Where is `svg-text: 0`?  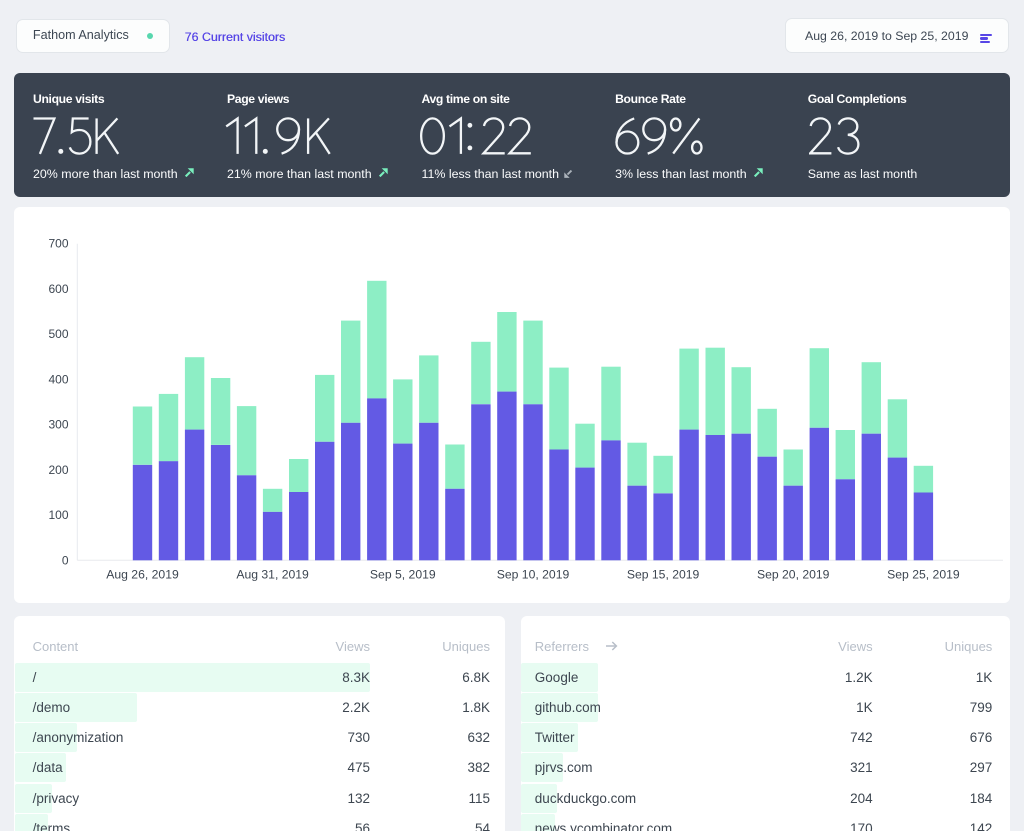
svg-text: 0 is located at coordinates (65, 560).